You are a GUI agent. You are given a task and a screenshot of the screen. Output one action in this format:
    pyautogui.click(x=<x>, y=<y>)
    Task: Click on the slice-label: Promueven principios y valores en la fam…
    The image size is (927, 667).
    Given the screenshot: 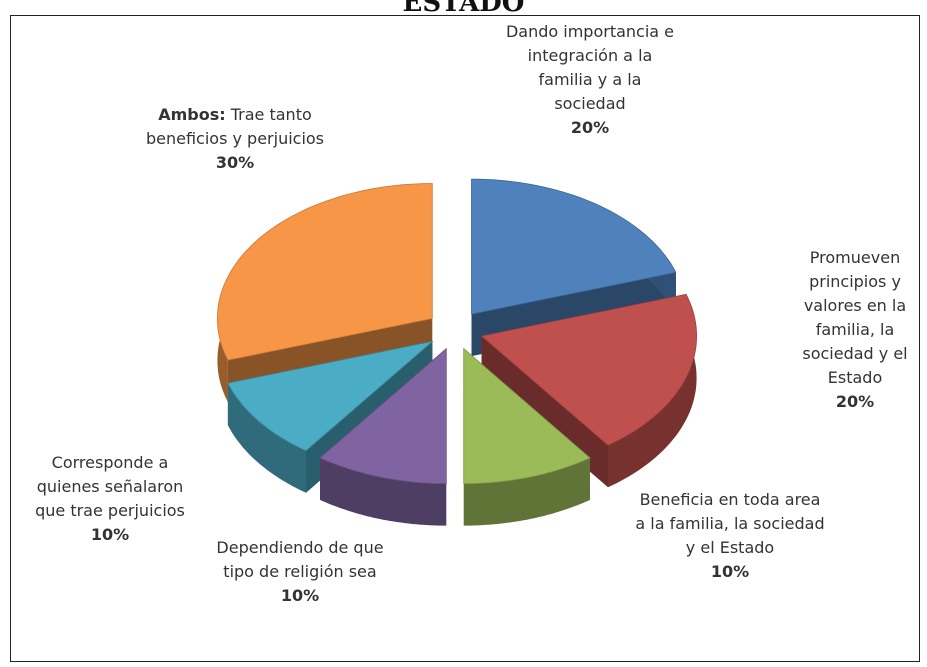 What is the action you would take?
    pyautogui.click(x=853, y=330)
    